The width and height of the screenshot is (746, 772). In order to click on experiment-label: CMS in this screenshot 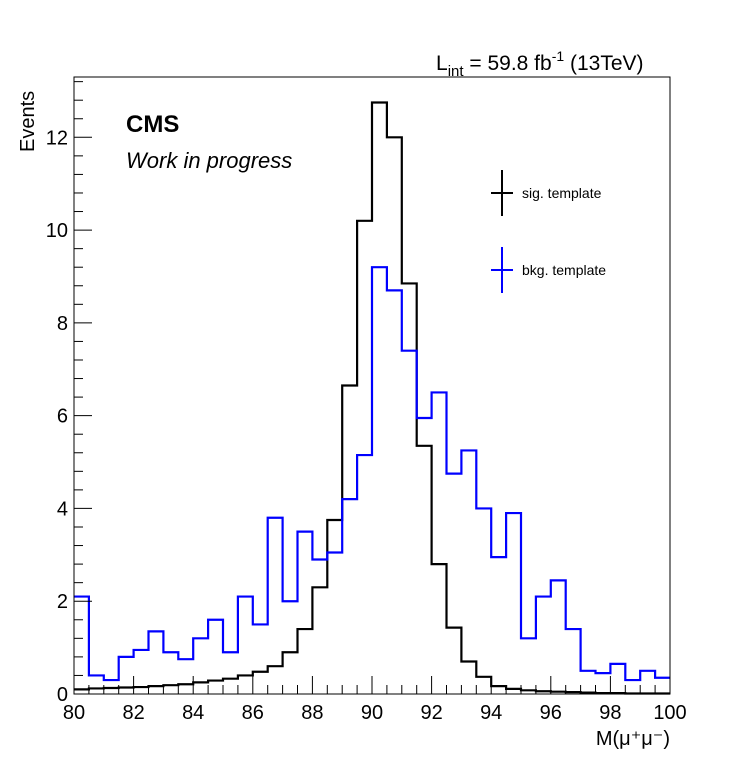, I will do `click(152, 124)`.